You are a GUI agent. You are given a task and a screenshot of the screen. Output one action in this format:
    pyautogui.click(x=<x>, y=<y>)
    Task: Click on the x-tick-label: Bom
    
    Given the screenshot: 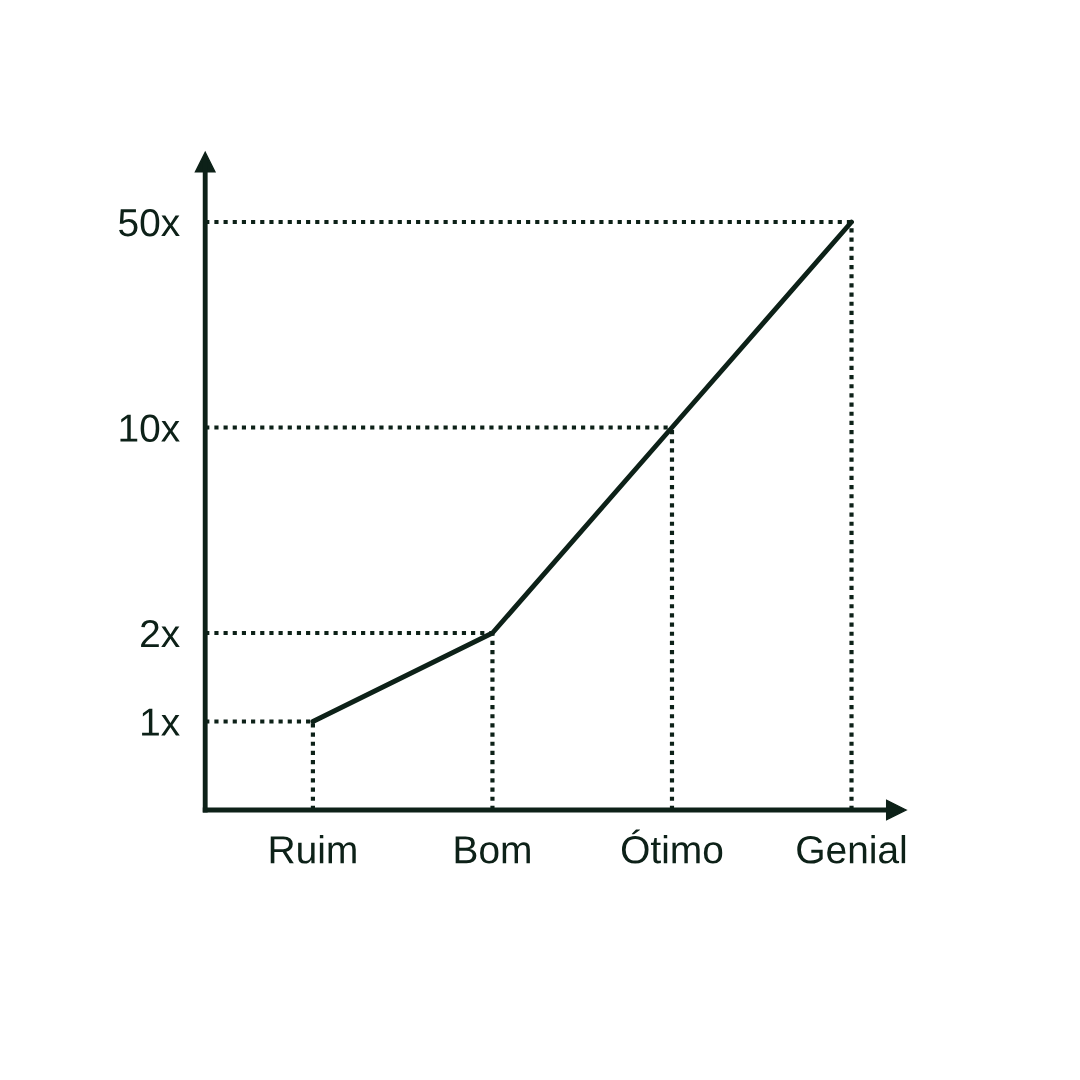 What is the action you would take?
    pyautogui.click(x=492, y=850)
    